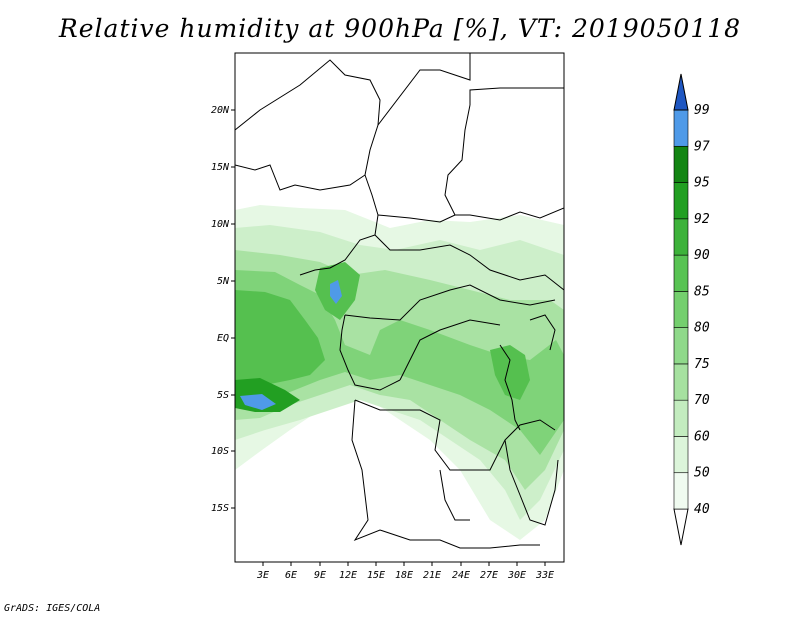 This screenshot has width=800, height=618. I want to click on lon-label: 6E, so click(291, 575).